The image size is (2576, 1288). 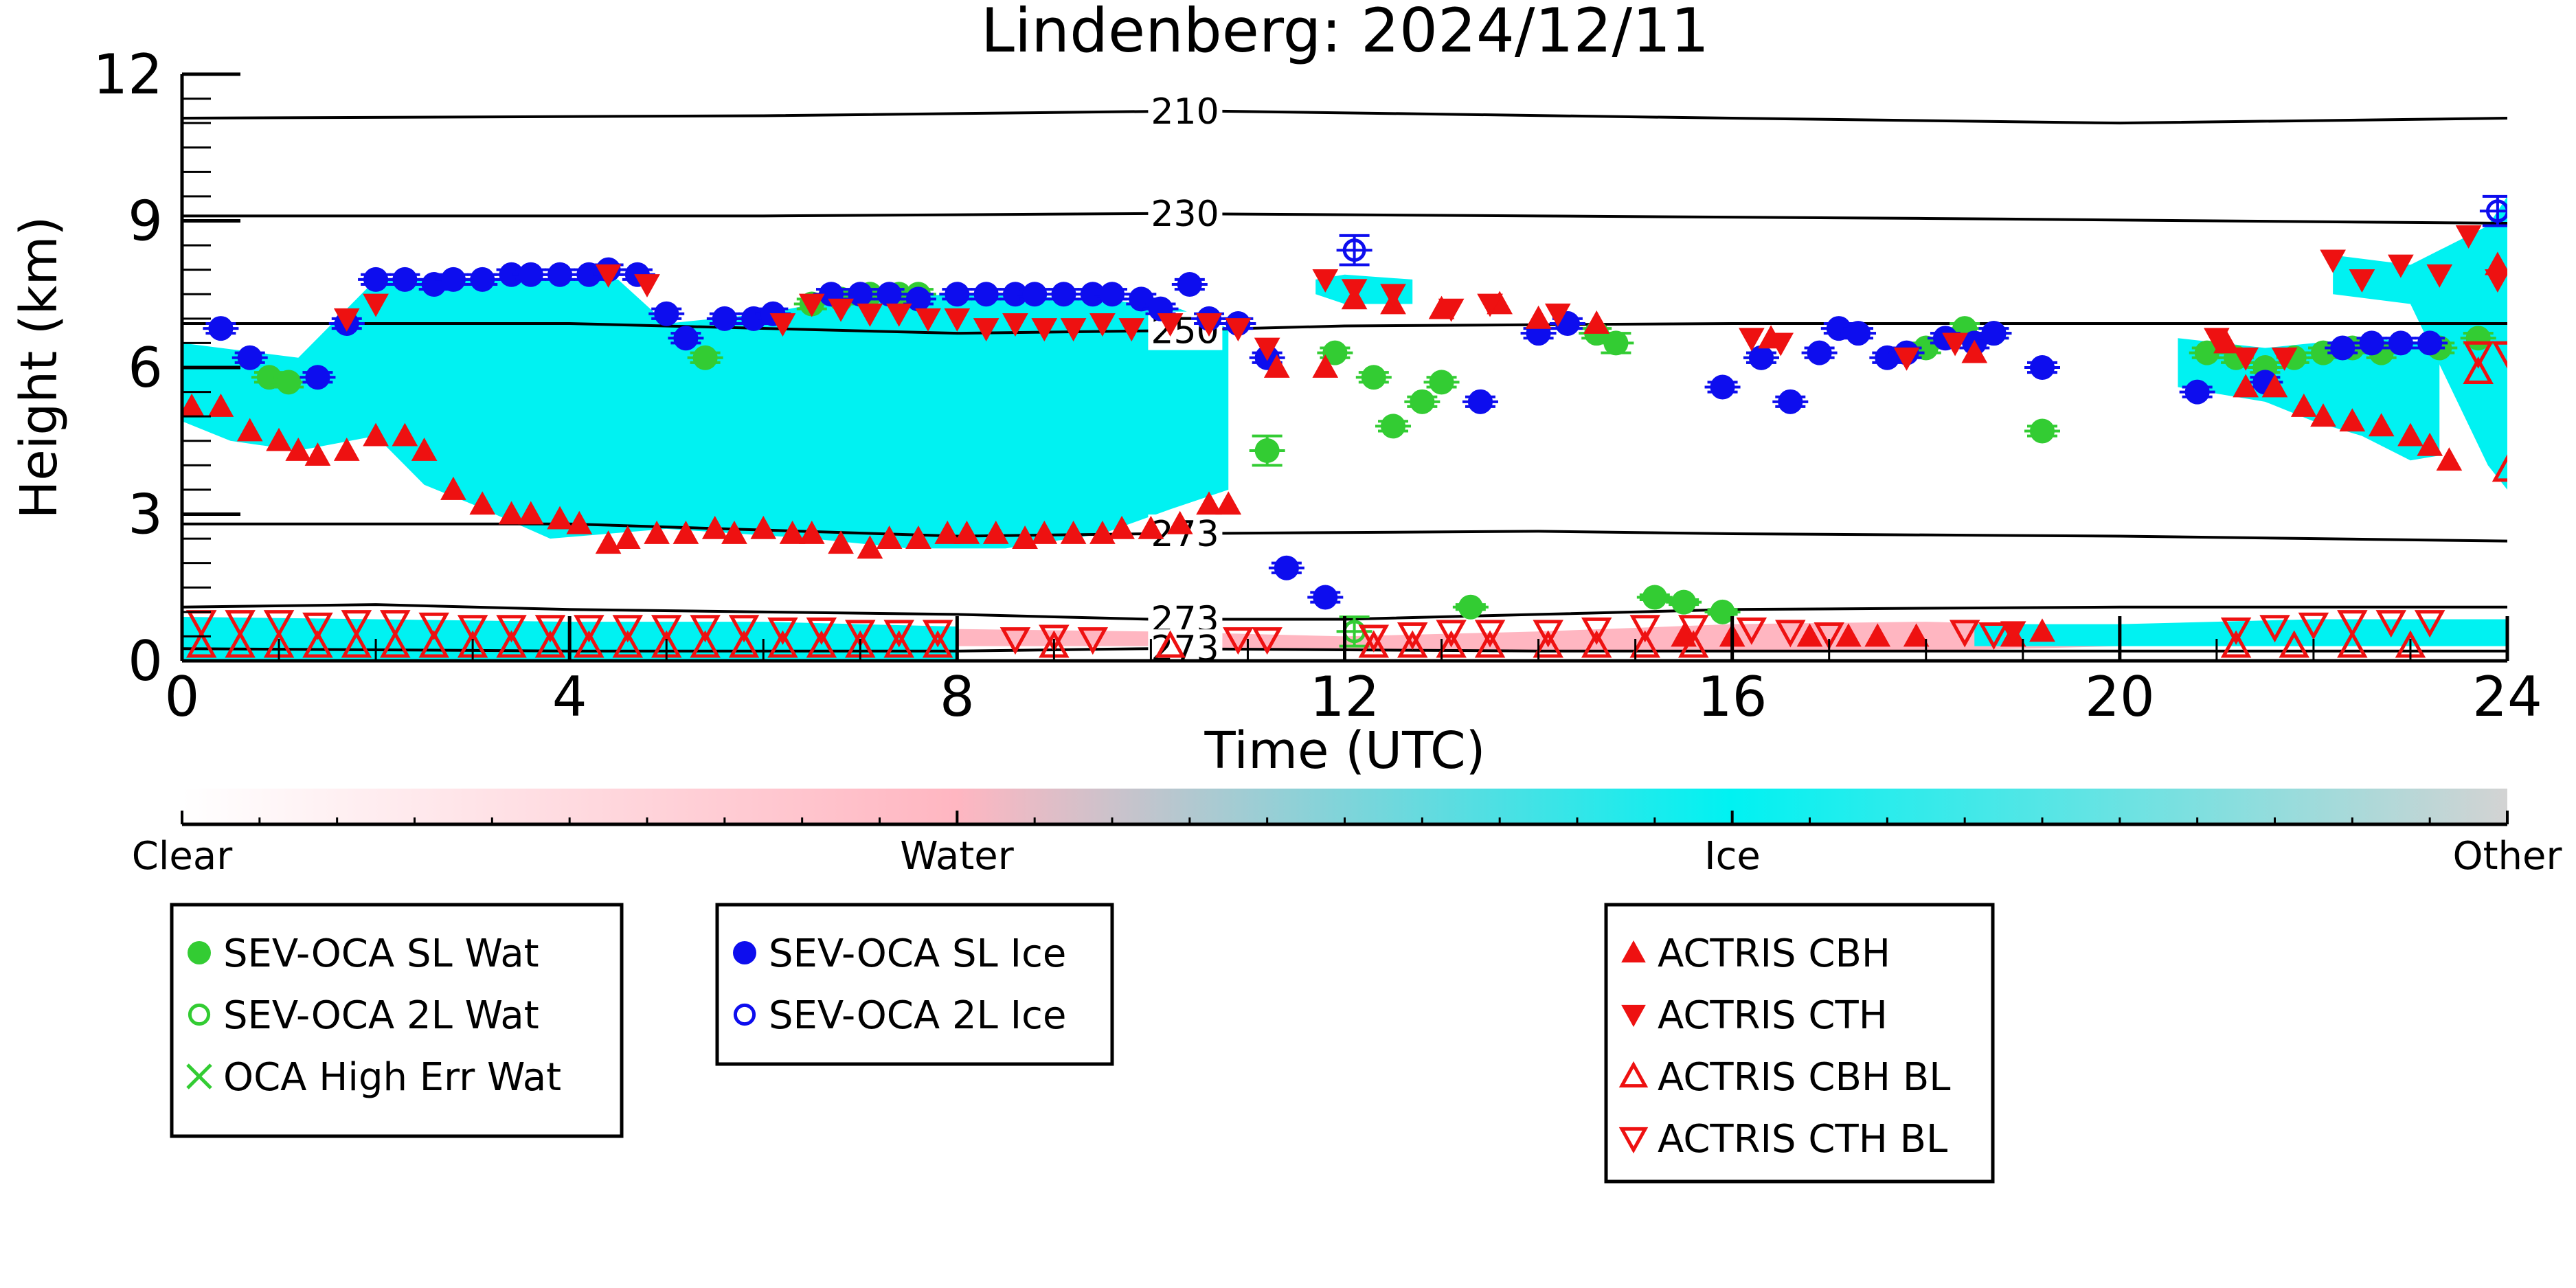 What do you see at coordinates (1732, 856) in the screenshot?
I see `colorbar-label-ice: Ice` at bounding box center [1732, 856].